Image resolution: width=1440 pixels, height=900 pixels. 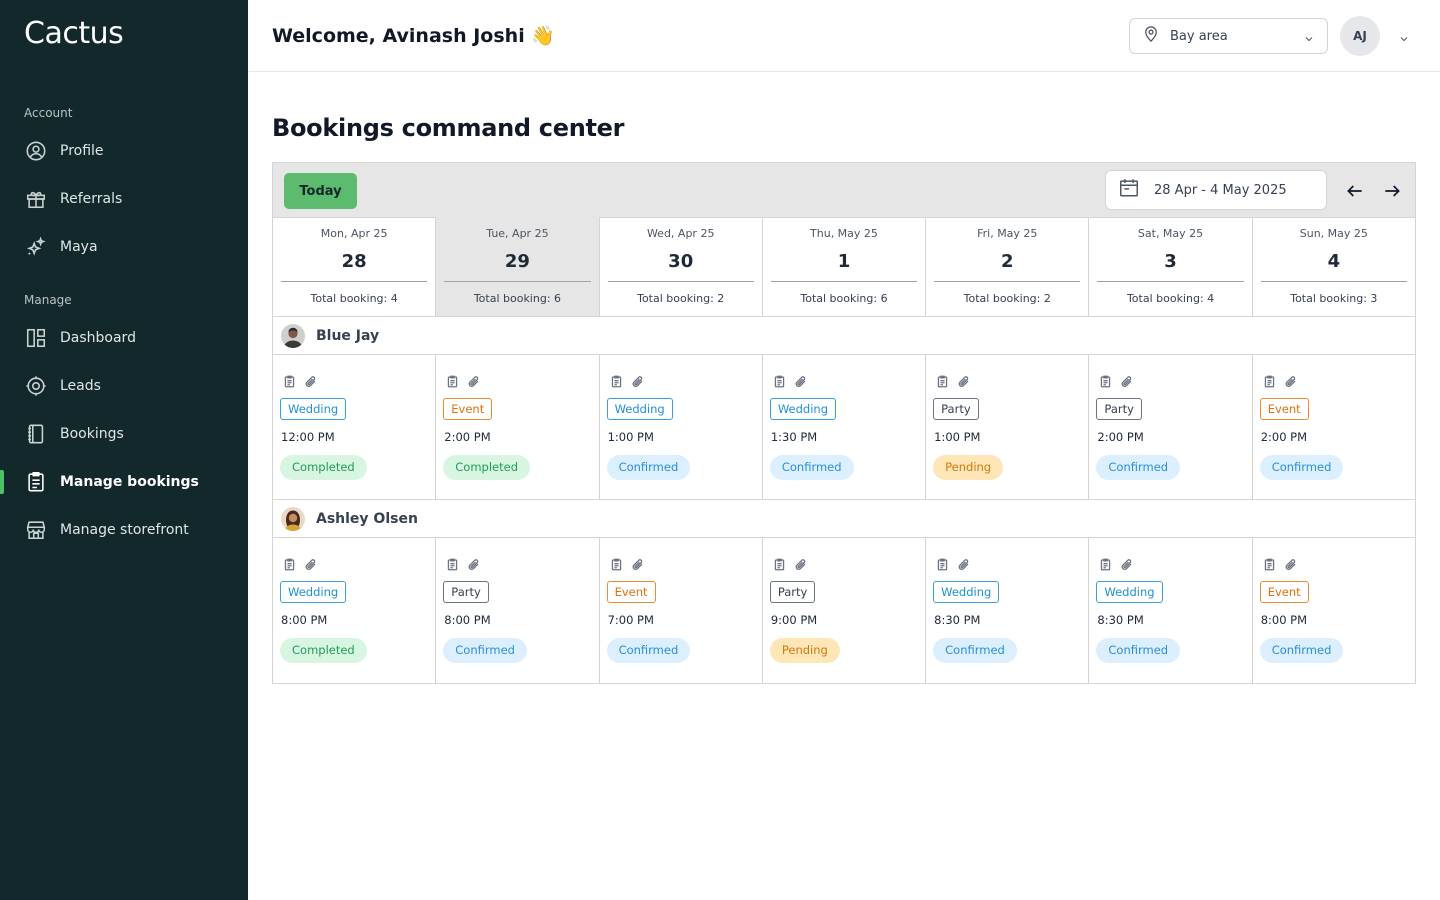 What do you see at coordinates (517, 261) in the screenshot?
I see `day-number: 29` at bounding box center [517, 261].